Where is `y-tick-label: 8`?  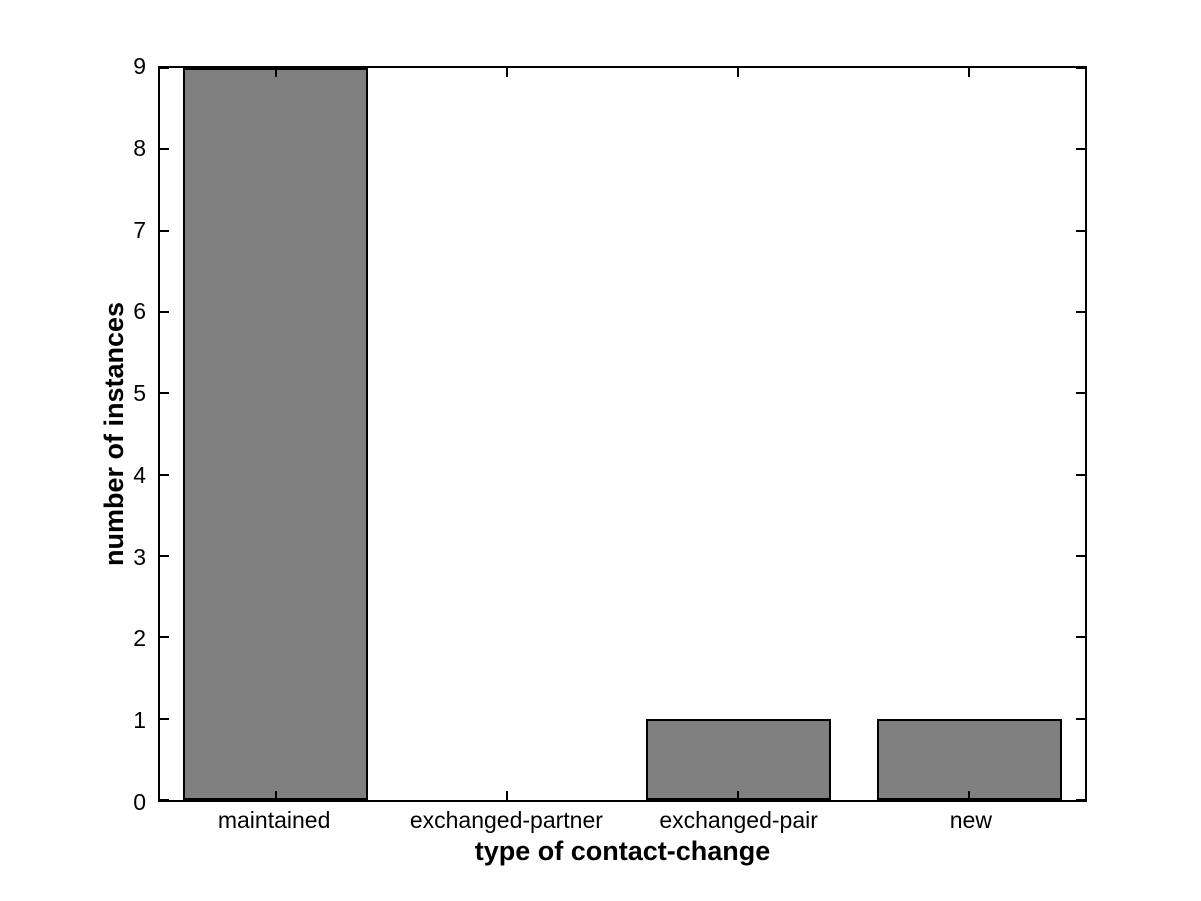
y-tick-label: 8 is located at coordinates (139, 147).